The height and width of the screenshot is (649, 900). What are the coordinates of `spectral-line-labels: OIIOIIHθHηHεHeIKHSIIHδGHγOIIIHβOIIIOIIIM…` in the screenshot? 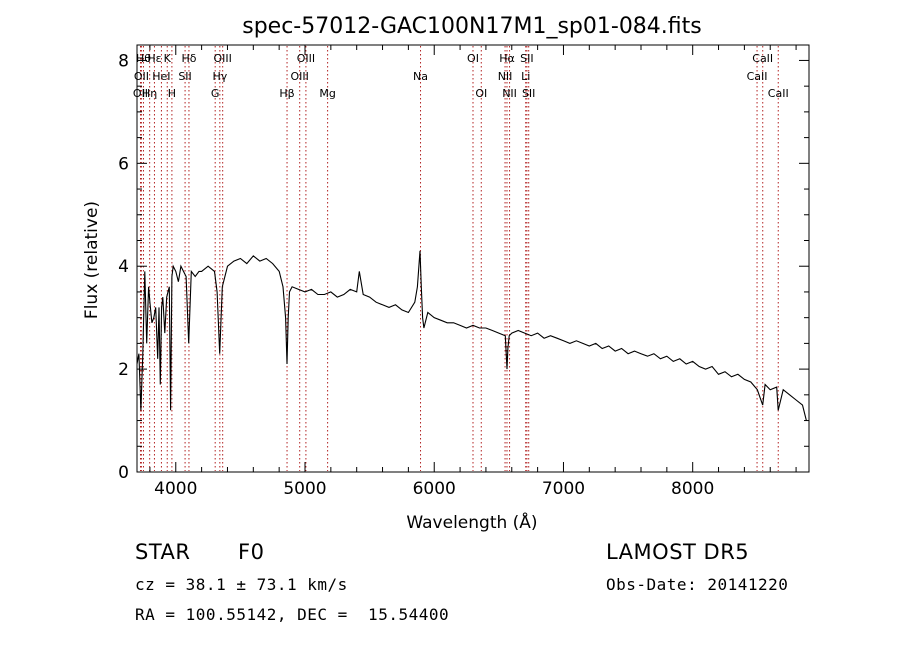 It's located at (461, 76).